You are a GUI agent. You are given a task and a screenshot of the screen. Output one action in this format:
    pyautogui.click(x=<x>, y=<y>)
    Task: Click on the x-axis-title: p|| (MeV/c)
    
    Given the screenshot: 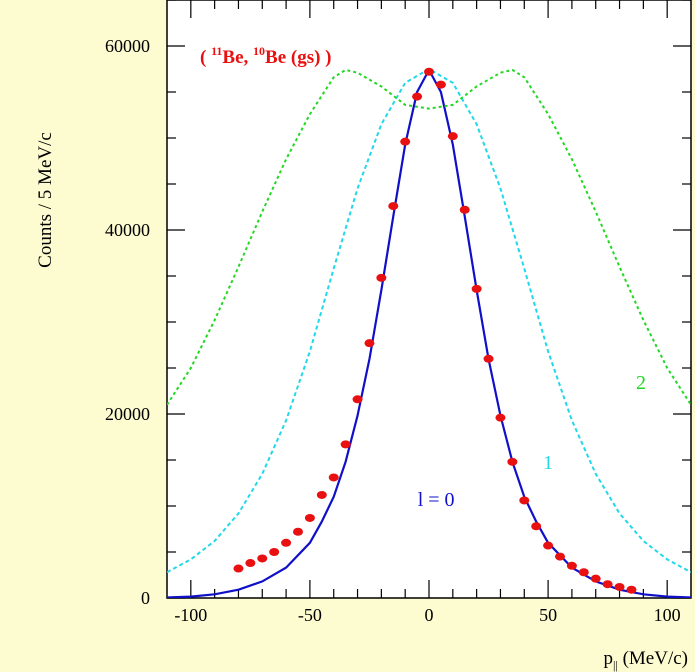 What is the action you would take?
    pyautogui.click(x=646, y=660)
    